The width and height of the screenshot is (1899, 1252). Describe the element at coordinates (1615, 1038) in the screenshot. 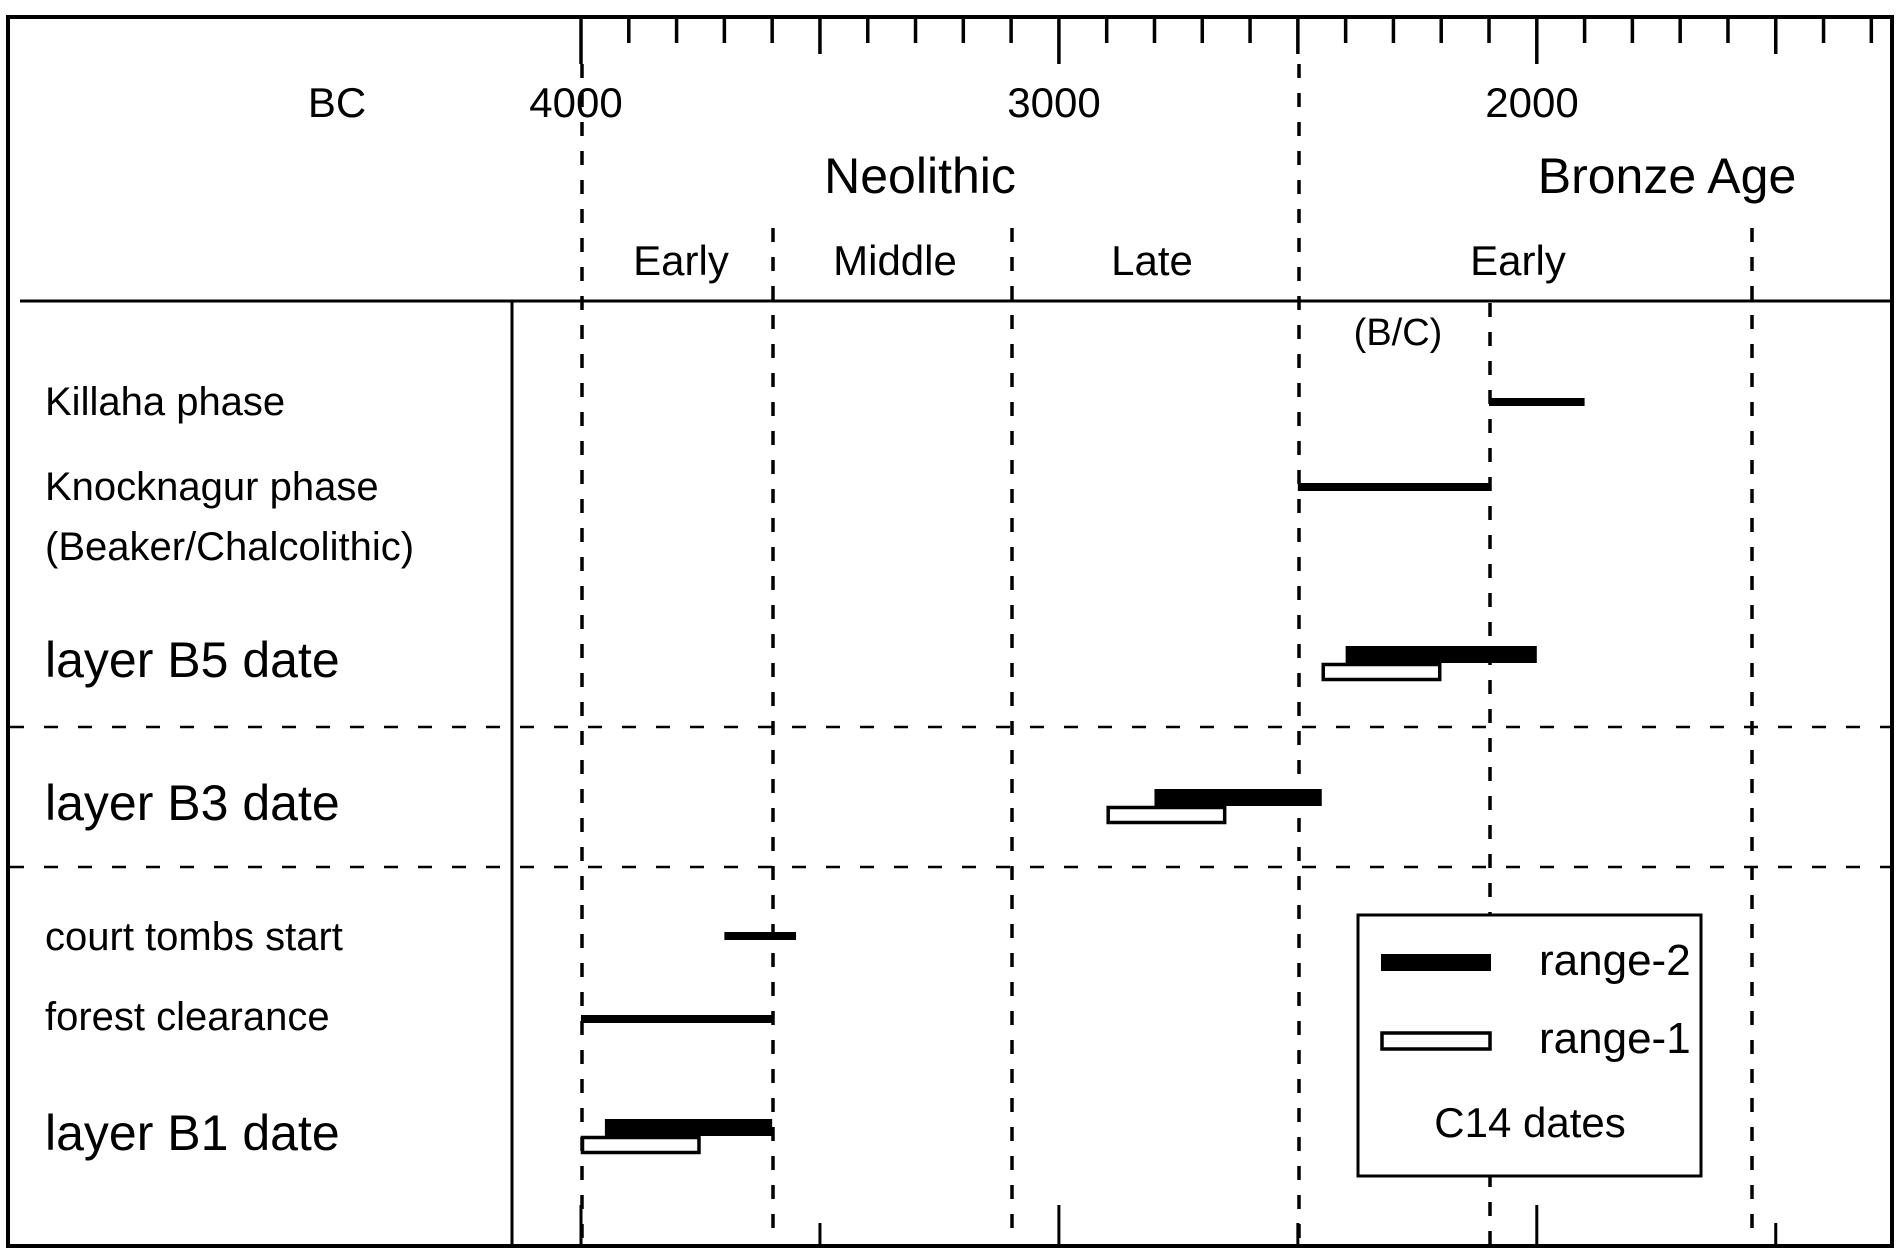

I see `legend-label-range-1: range-1` at that location.